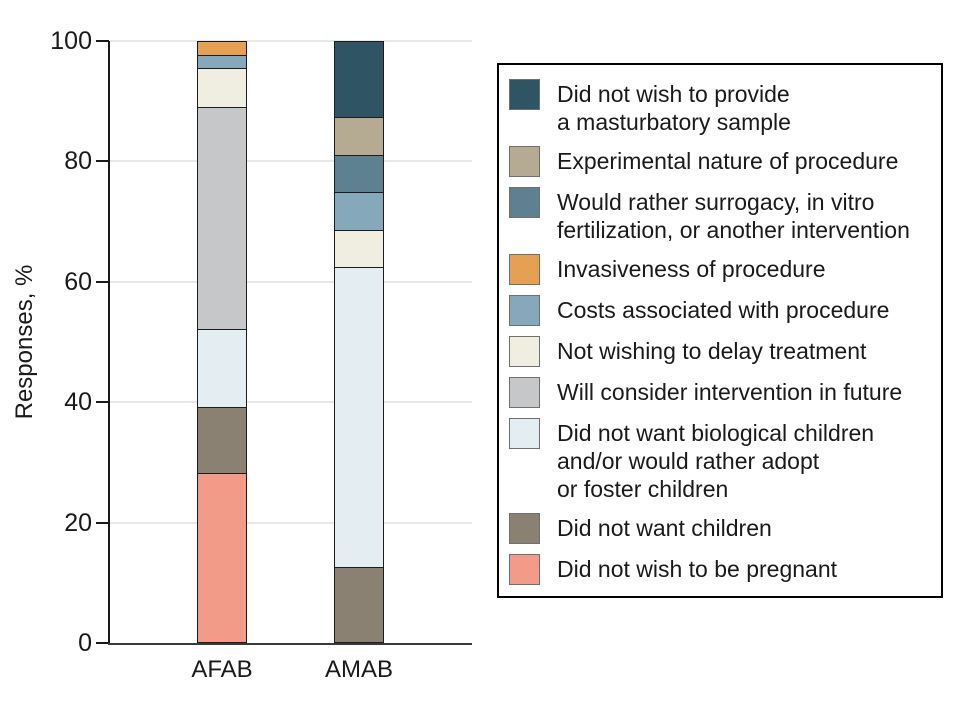 The height and width of the screenshot is (711, 957). I want to click on legend-item: Did not want children, so click(722, 528).